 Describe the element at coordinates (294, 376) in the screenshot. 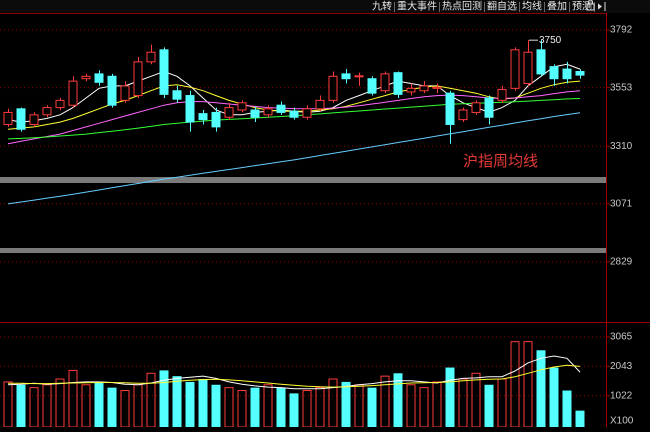

I see `ma-line` at that location.